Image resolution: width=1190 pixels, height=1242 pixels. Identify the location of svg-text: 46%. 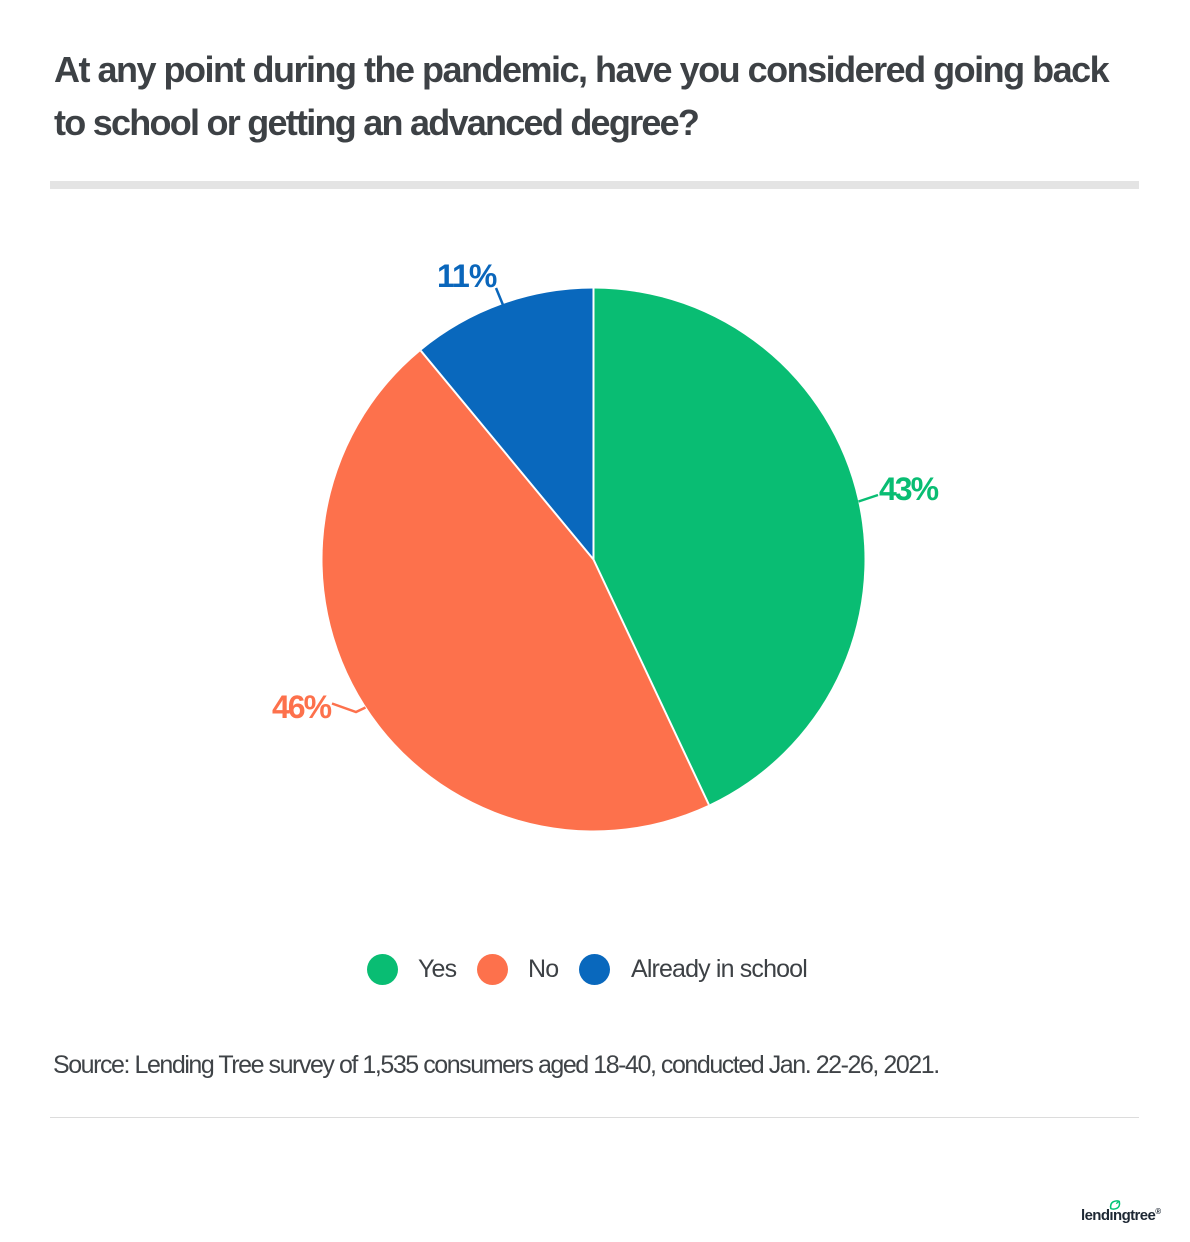
(302, 707).